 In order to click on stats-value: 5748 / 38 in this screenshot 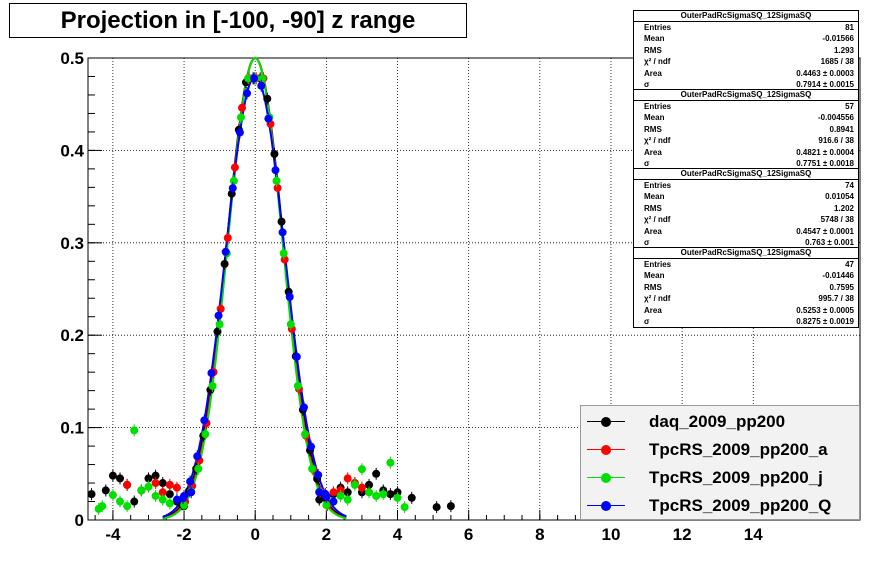, I will do `click(837, 220)`.